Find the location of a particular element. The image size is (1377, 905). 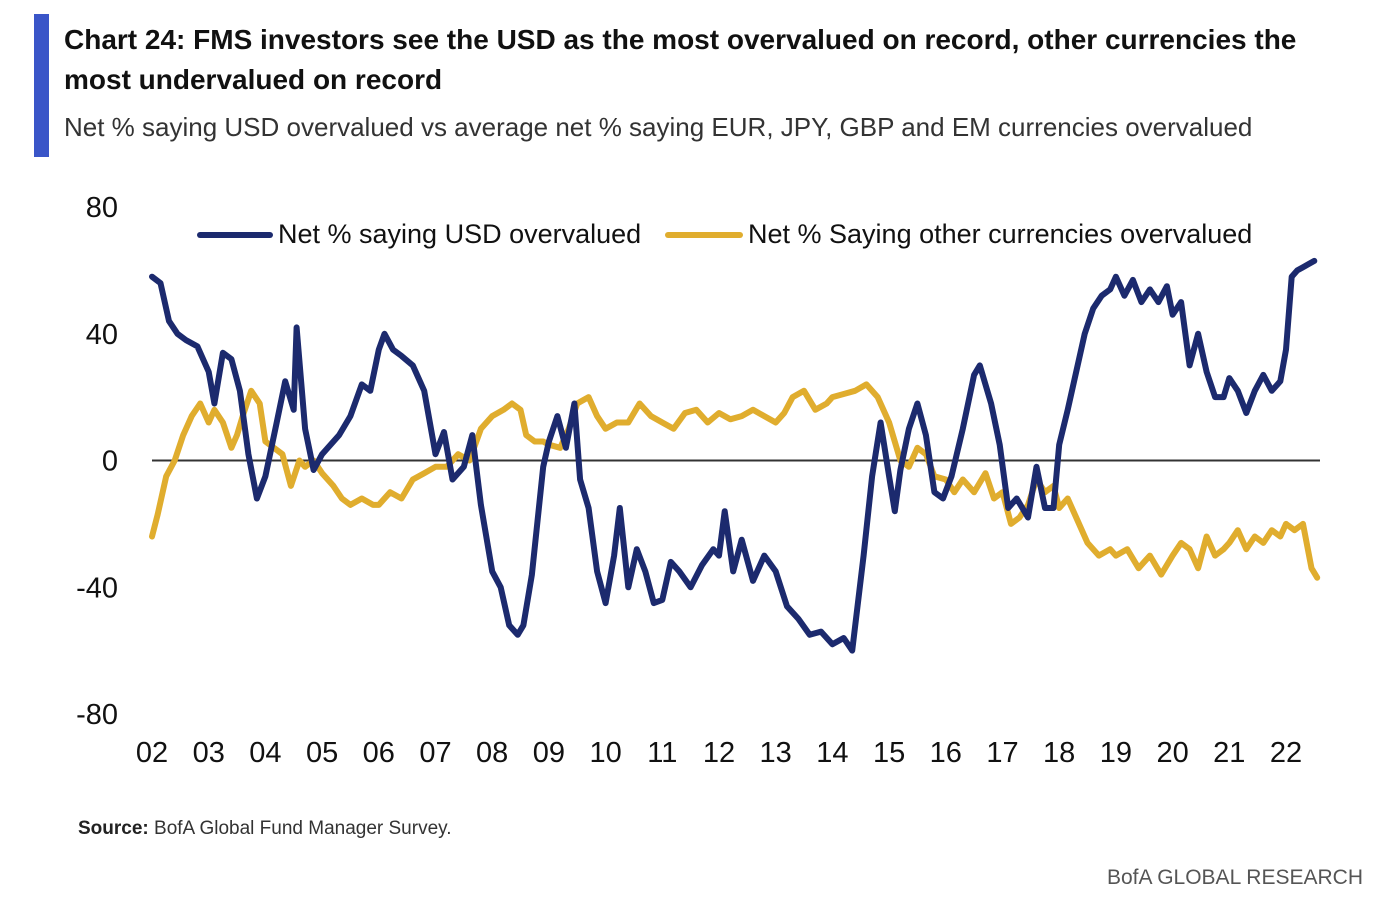

x-tick-label: 06 is located at coordinates (379, 753).